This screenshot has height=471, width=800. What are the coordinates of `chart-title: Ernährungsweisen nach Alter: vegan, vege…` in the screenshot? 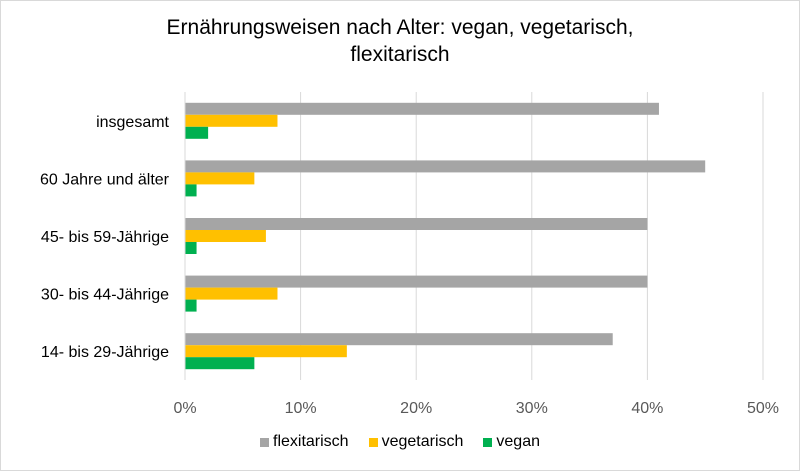 It's located at (400, 41).